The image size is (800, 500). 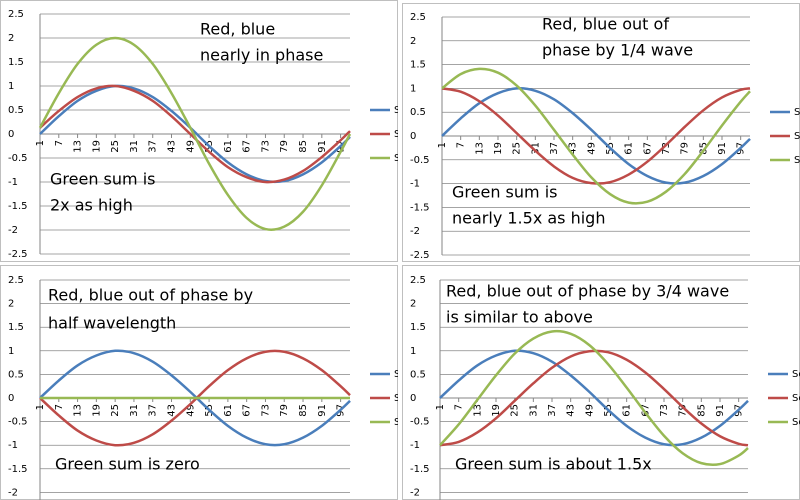 What do you see at coordinates (18, 254) in the screenshot?
I see `y-tick-label: -2.5` at bounding box center [18, 254].